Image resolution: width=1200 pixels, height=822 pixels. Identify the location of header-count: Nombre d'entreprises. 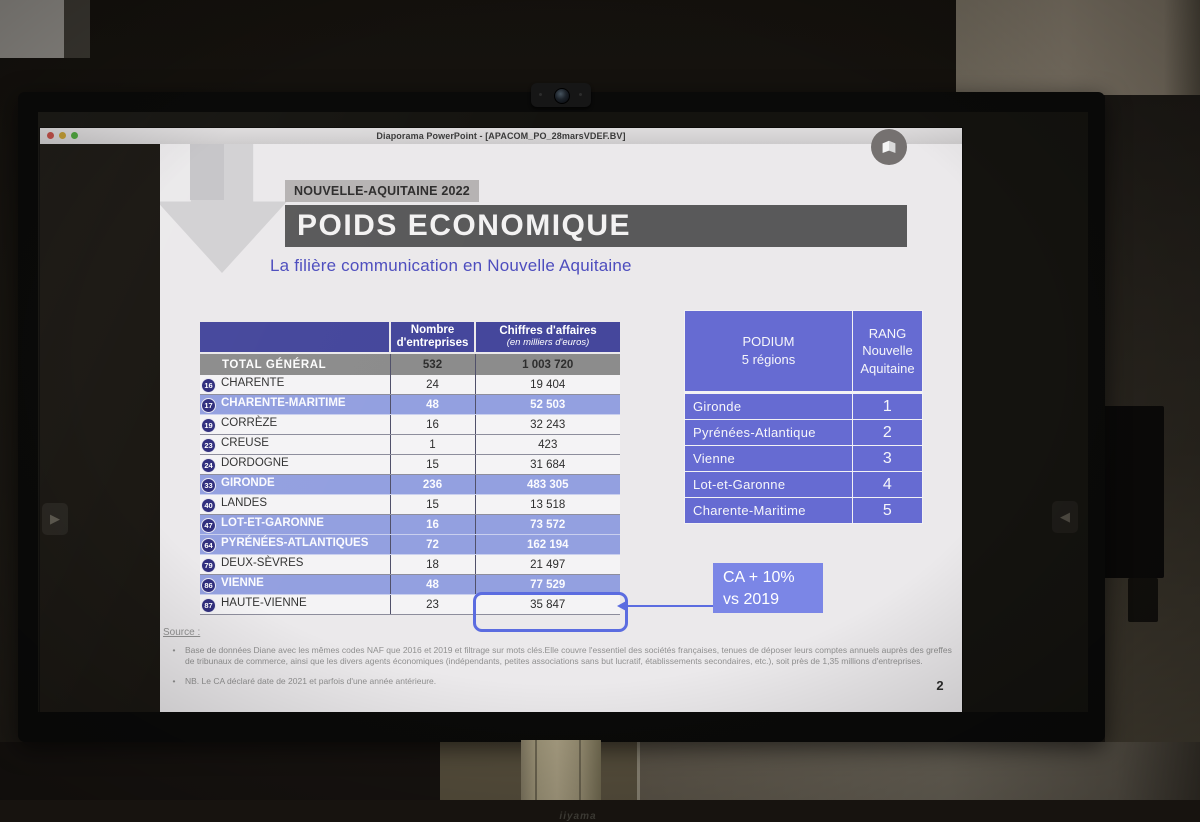
(432, 338).